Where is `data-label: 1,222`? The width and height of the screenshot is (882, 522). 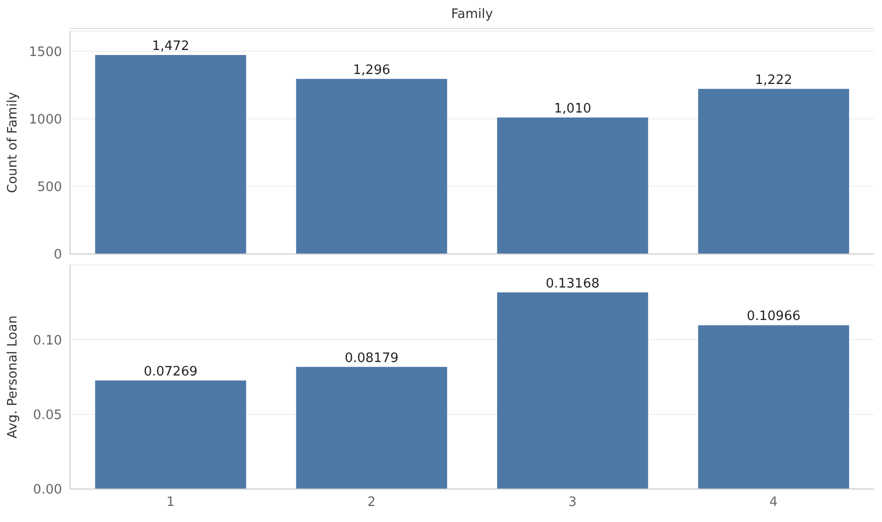 data-label: 1,222 is located at coordinates (773, 80).